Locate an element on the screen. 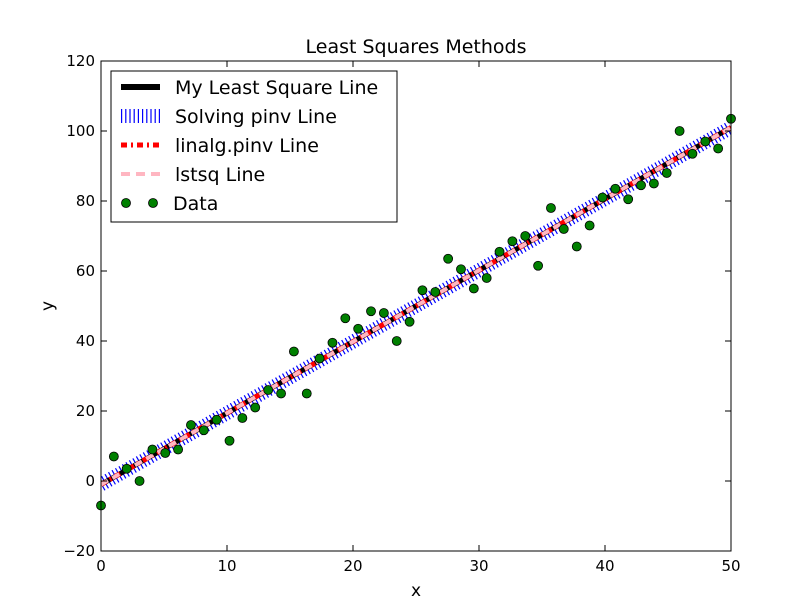  legend-item-linalg-pinv-line: linalg.pinv Line is located at coordinates (220, 146).